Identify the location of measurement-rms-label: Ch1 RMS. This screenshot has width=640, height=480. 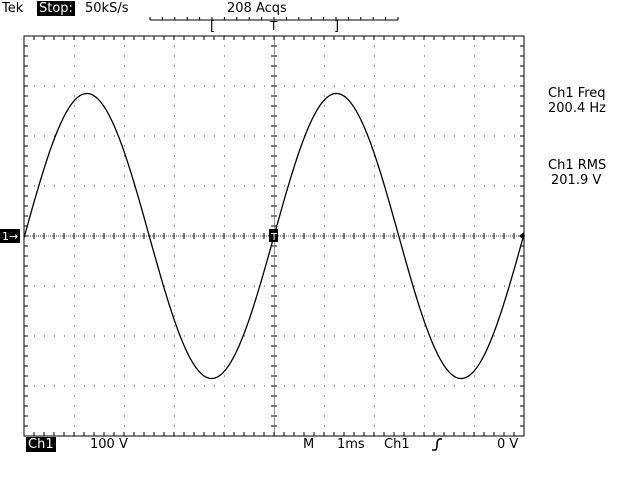
(577, 165).